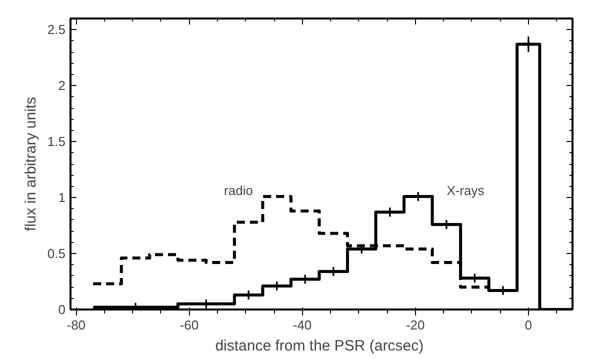 The height and width of the screenshot is (359, 600). Describe the element at coordinates (56, 254) in the screenshot. I see `y-tick-label: 0.5` at that location.